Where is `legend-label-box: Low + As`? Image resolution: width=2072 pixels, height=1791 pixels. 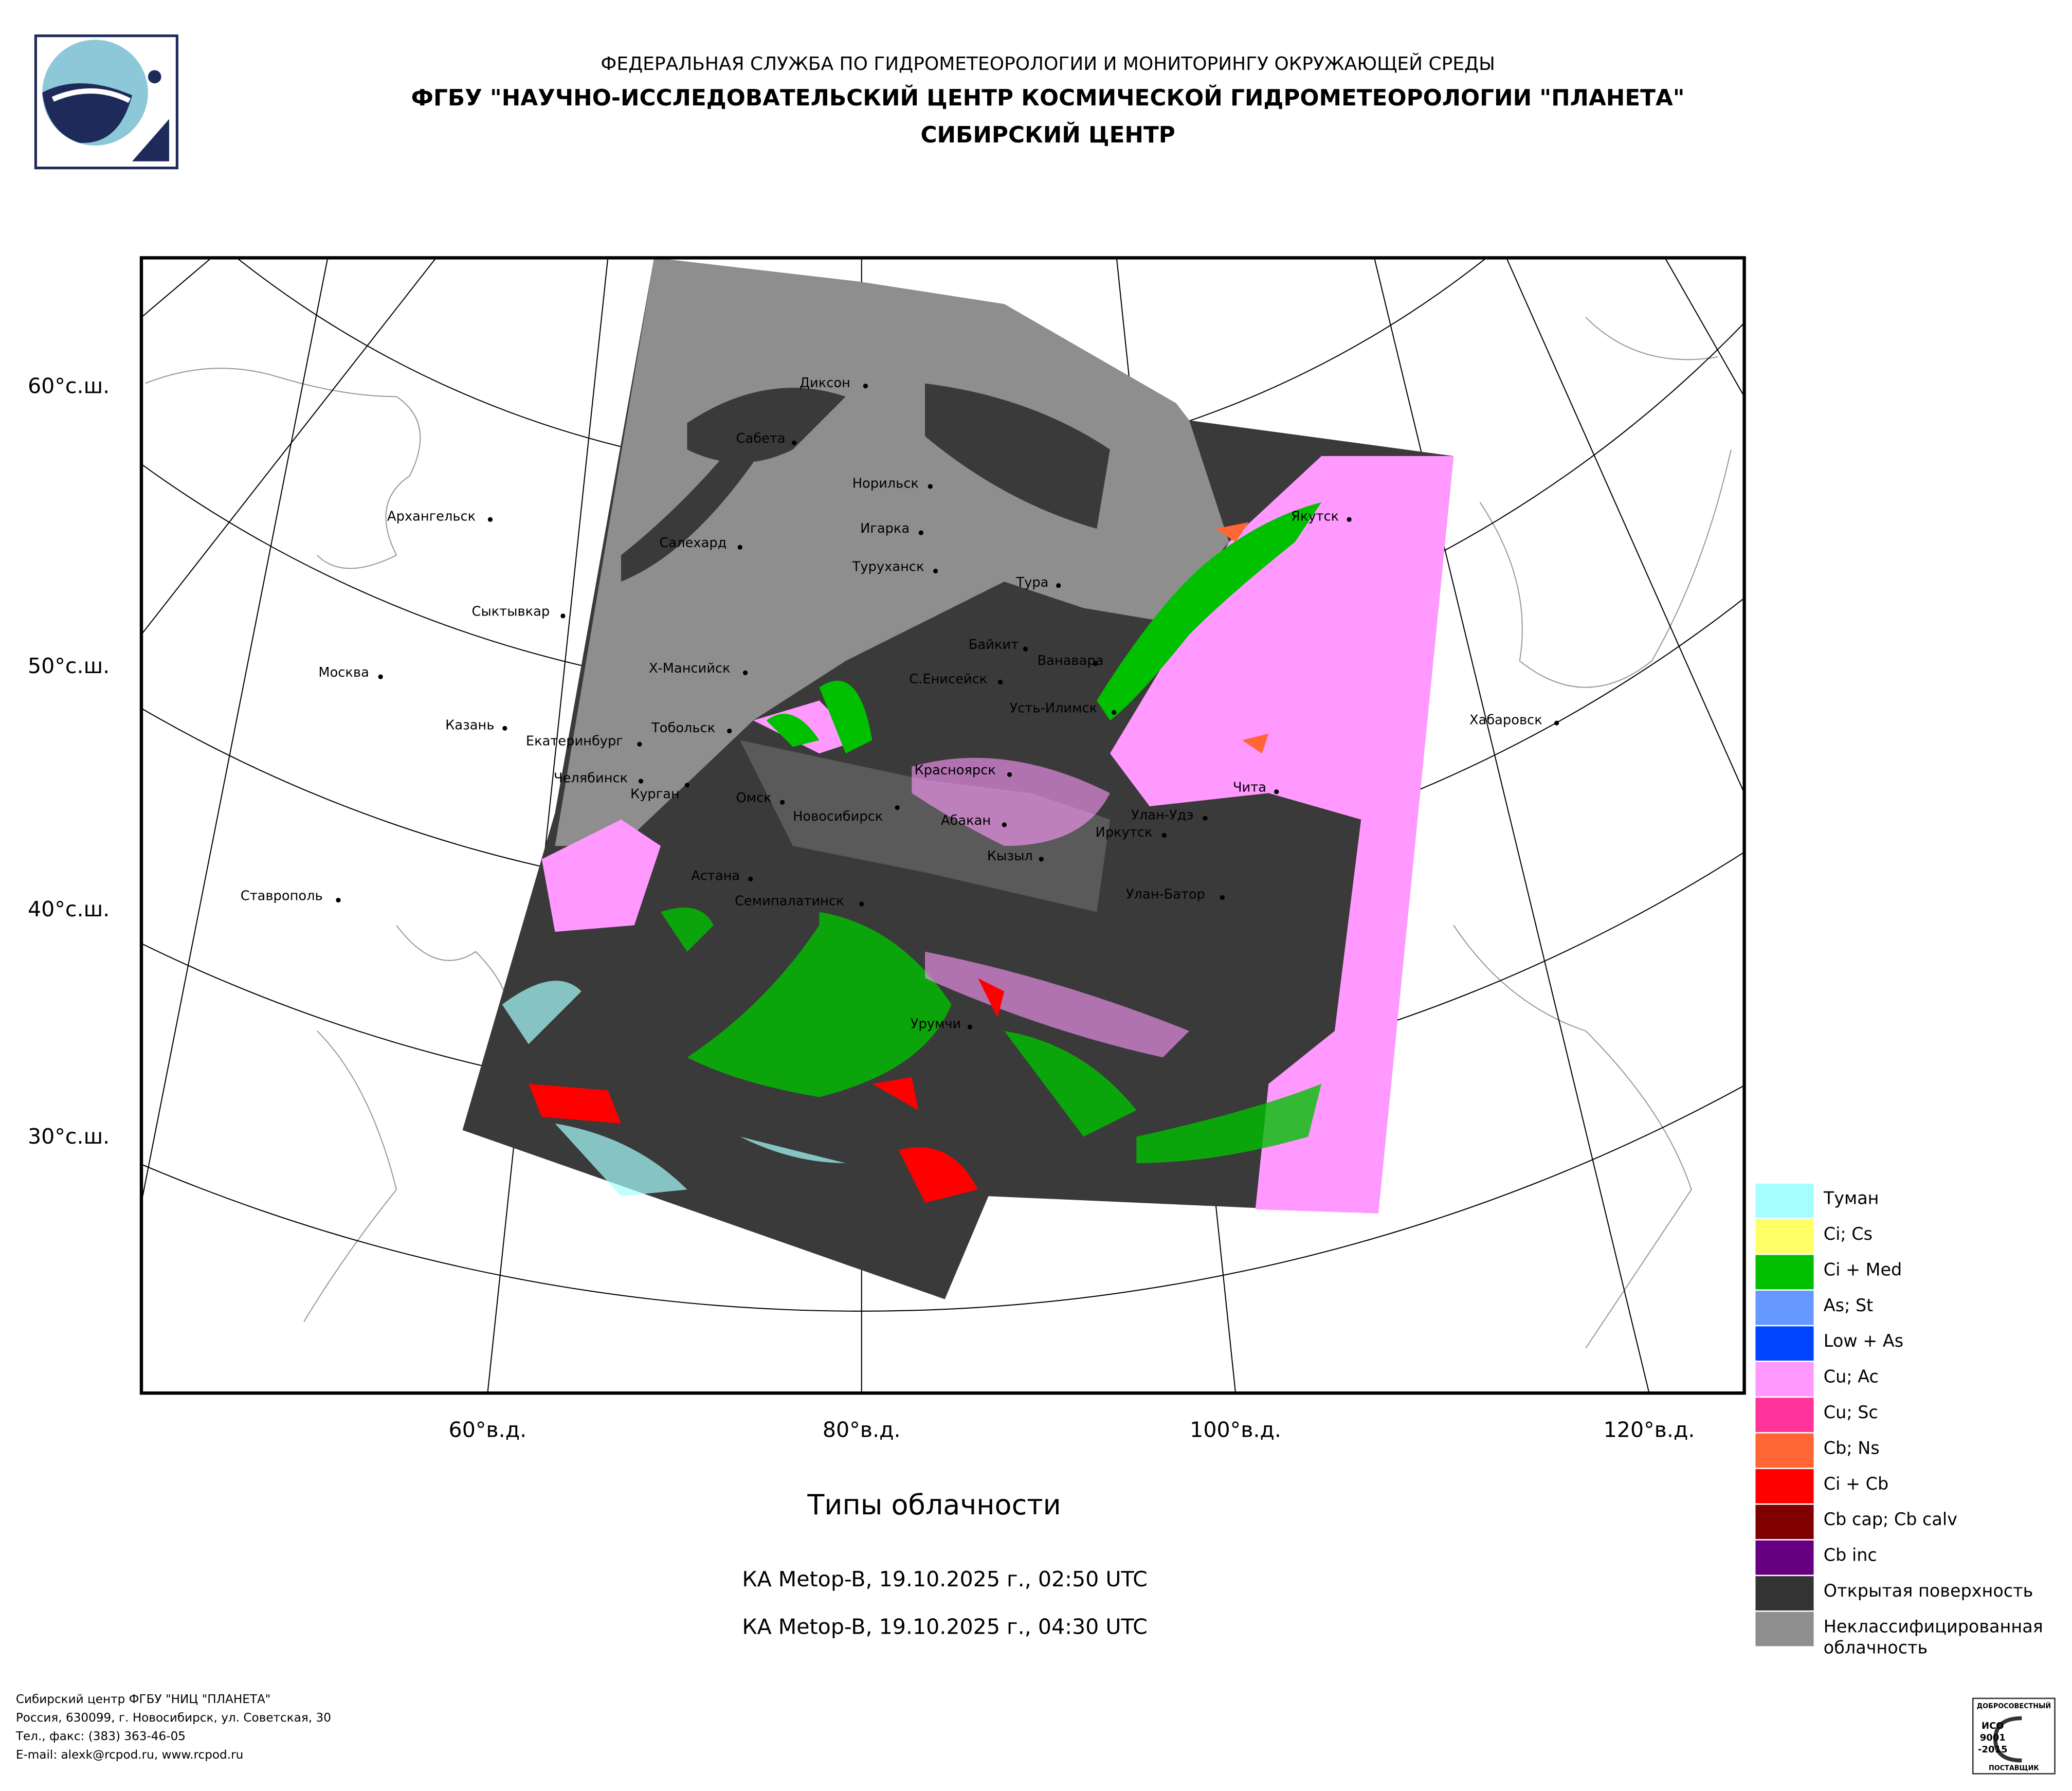
legend-label-box: Low + As is located at coordinates (1863, 1342).